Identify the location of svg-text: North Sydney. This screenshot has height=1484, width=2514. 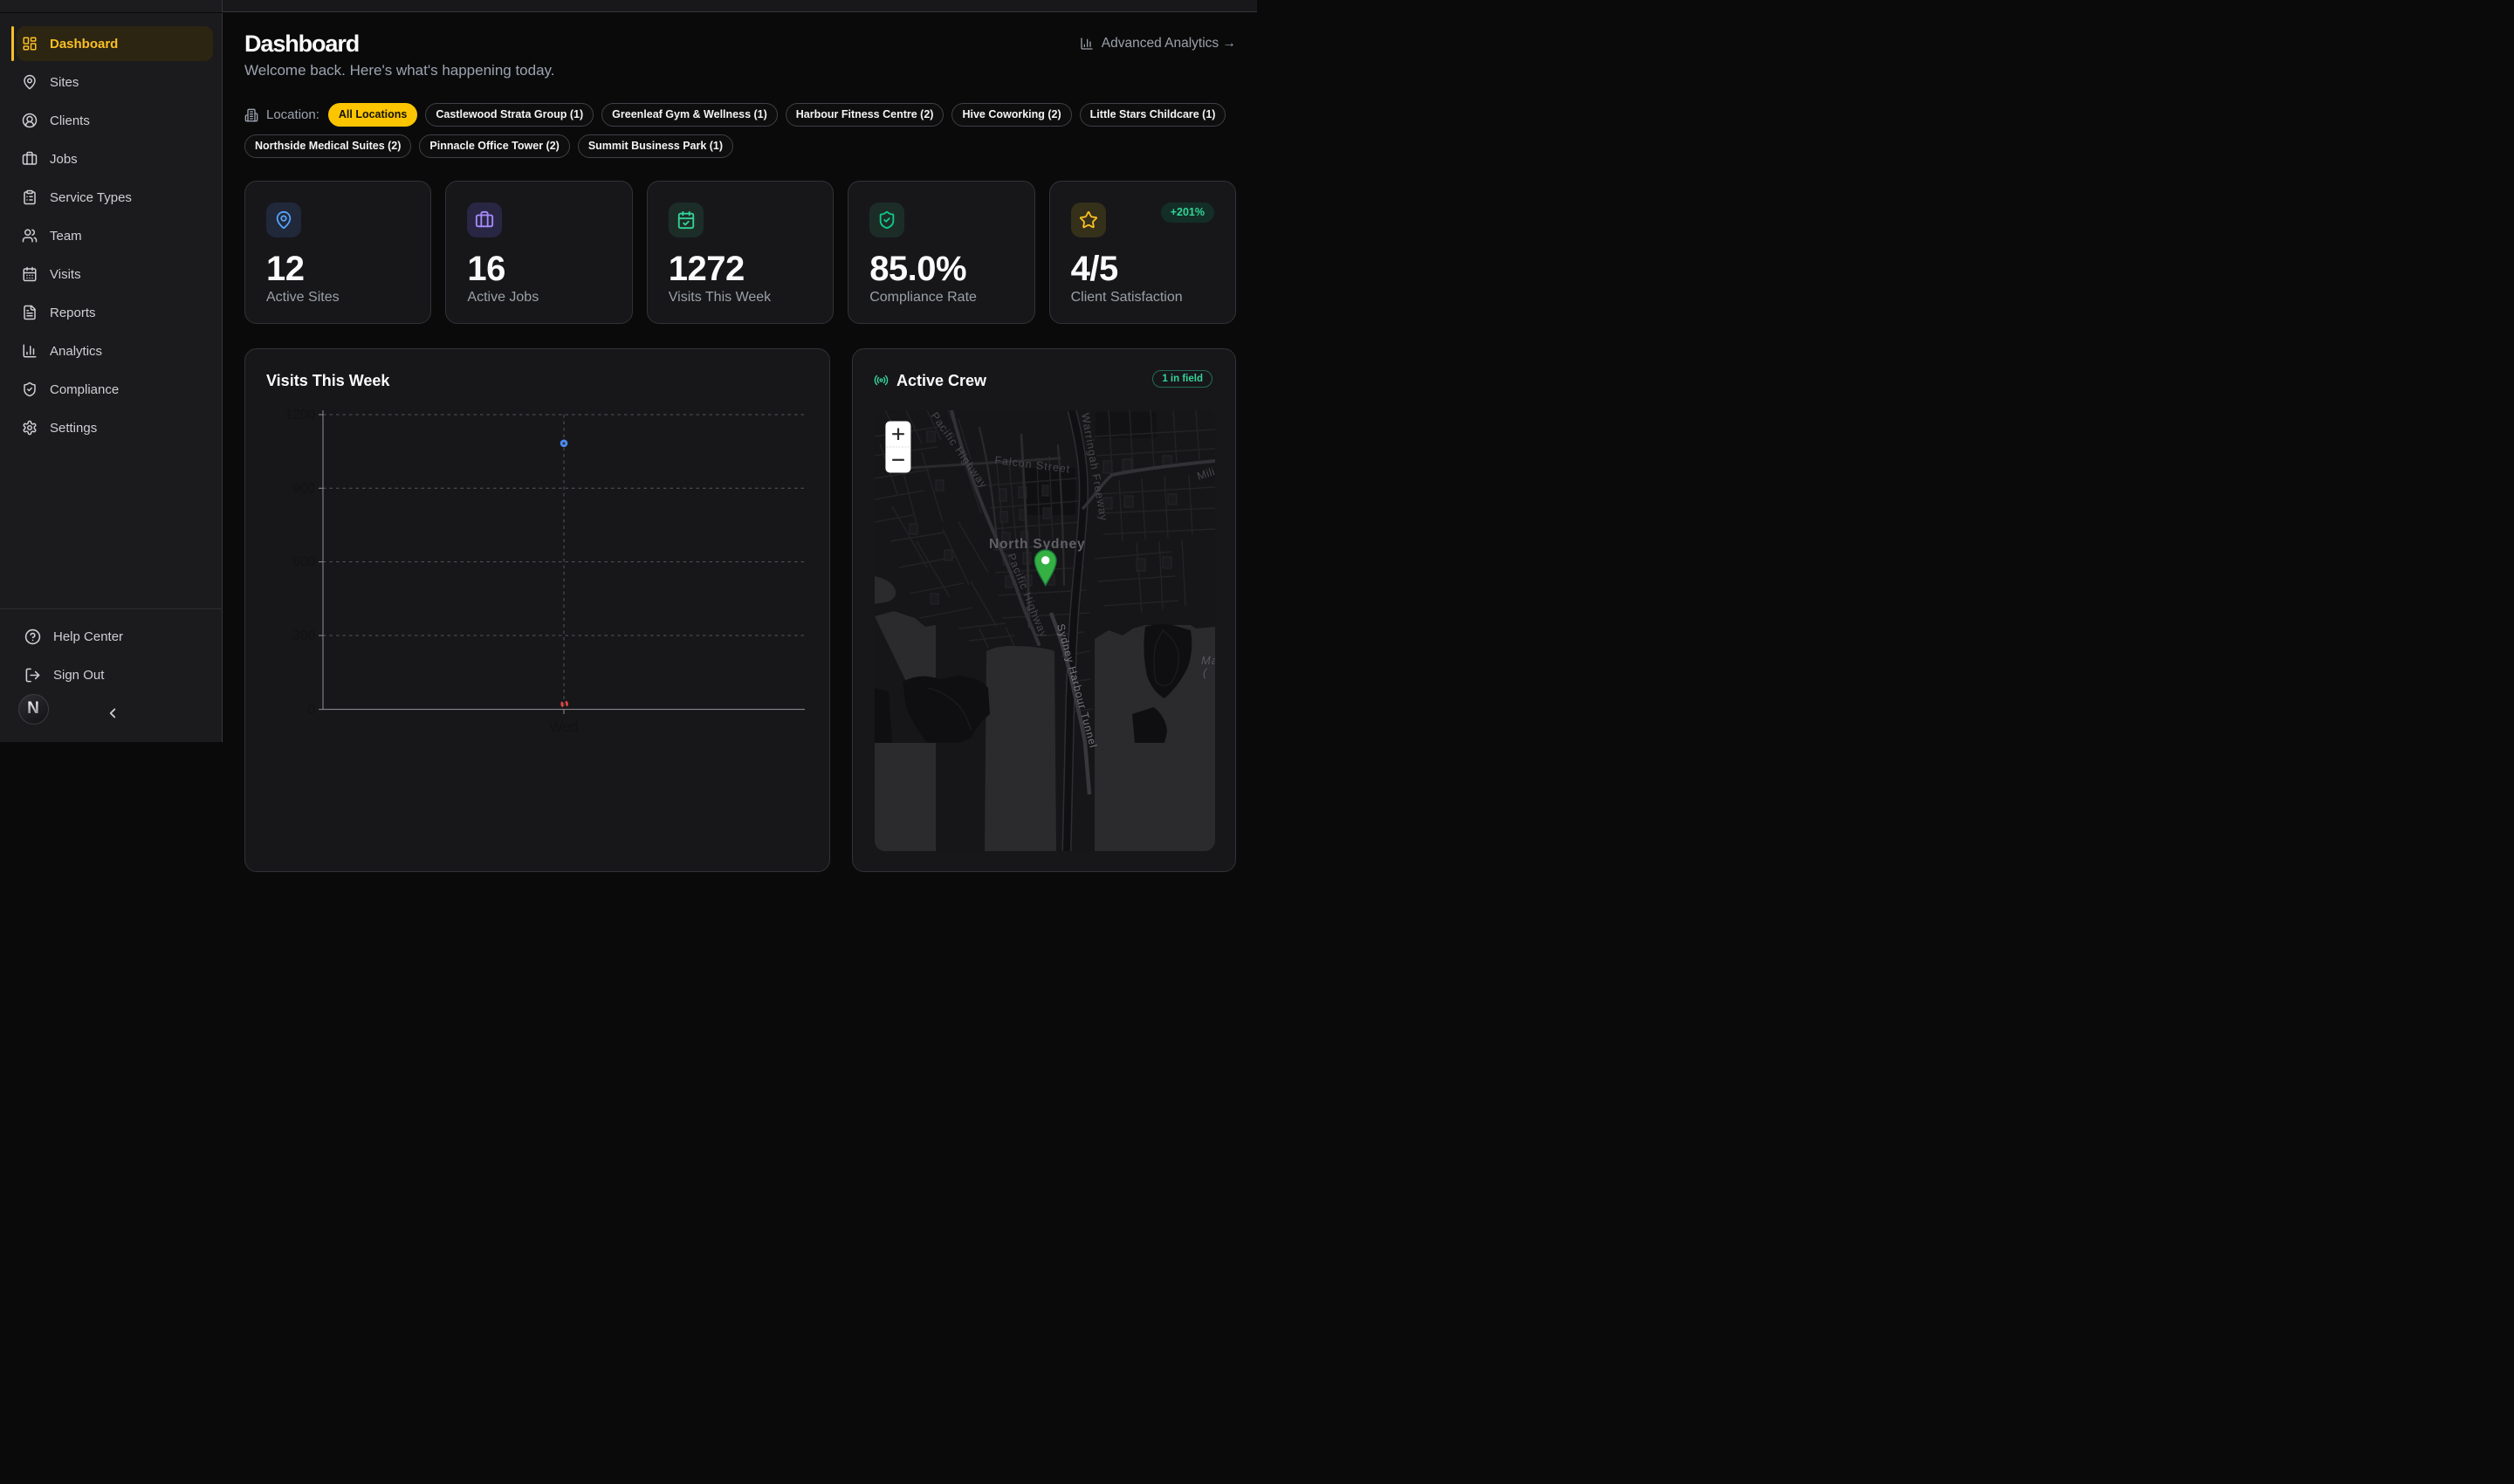
(1037, 544).